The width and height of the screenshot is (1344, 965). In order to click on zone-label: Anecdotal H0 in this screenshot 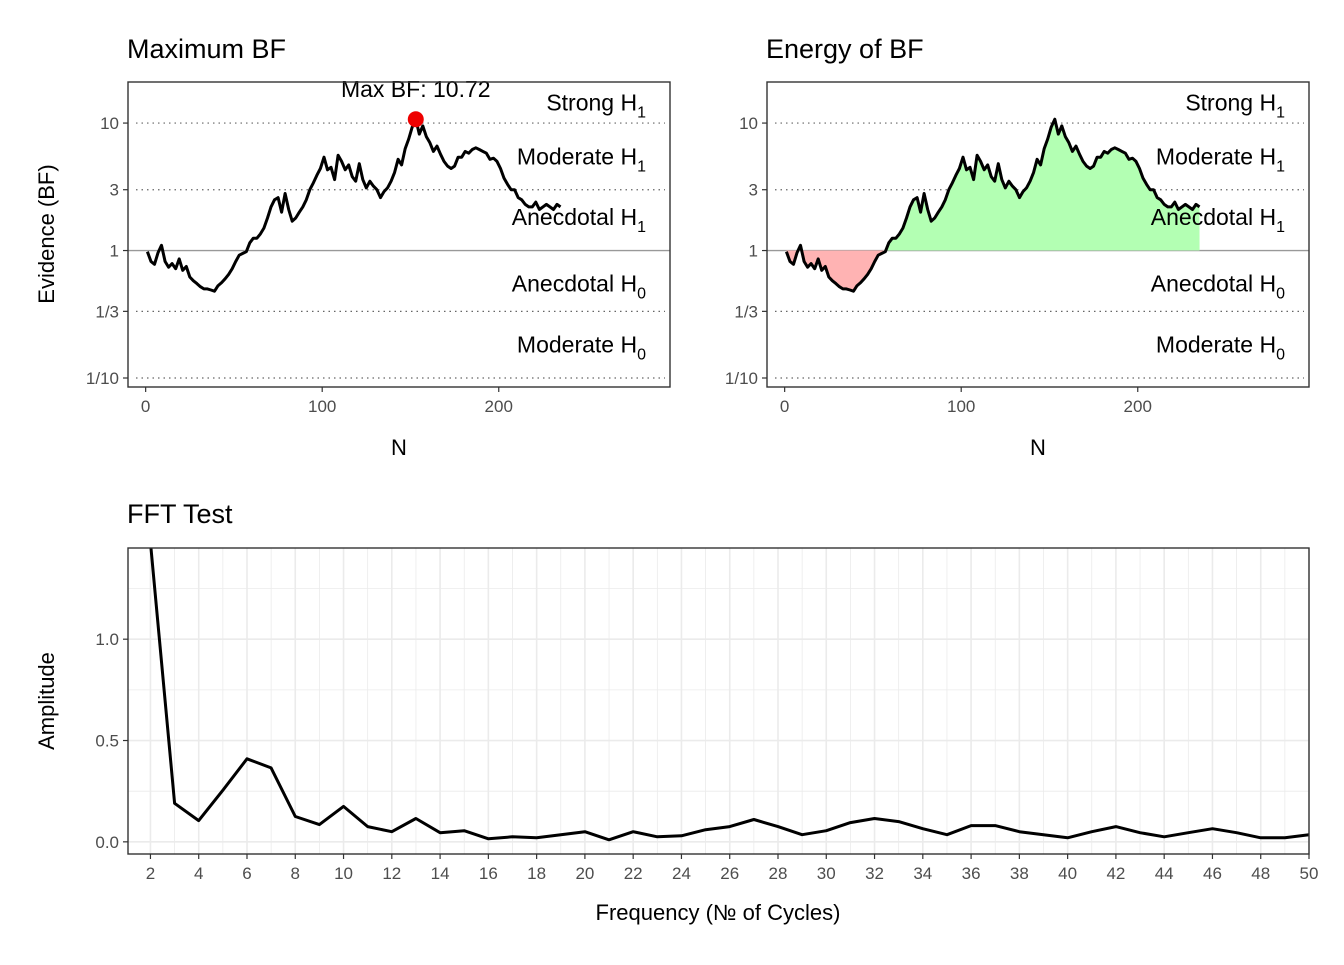, I will do `click(1218, 287)`.